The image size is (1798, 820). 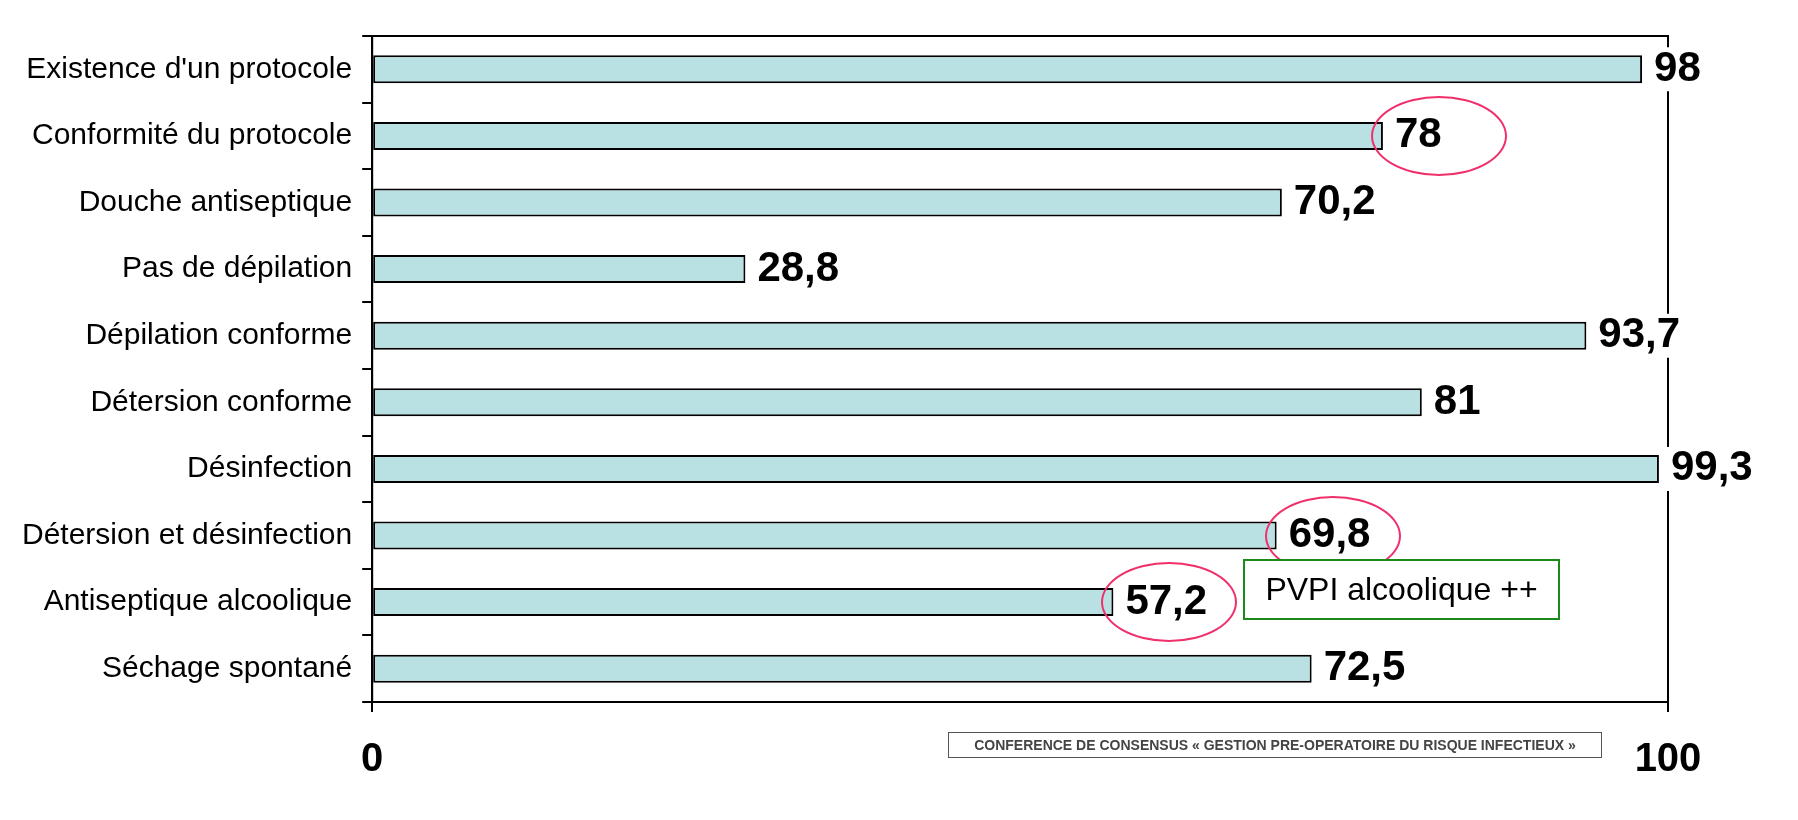 What do you see at coordinates (1639, 333) in the screenshot?
I see `data-label: 93,7` at bounding box center [1639, 333].